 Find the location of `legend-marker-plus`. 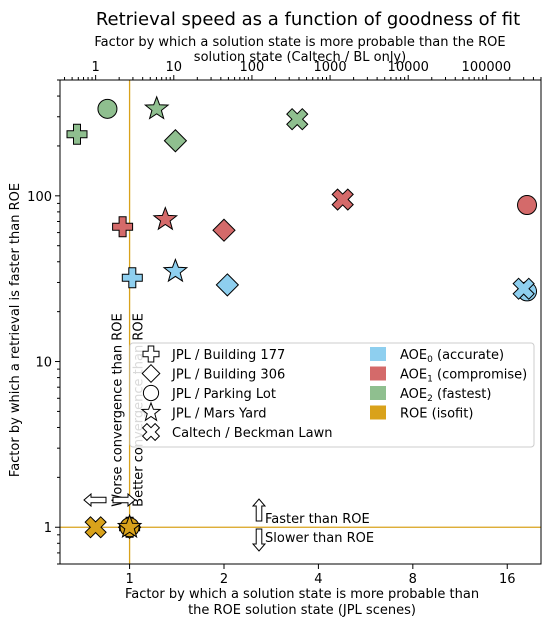

legend-marker-plus is located at coordinates (151, 354).